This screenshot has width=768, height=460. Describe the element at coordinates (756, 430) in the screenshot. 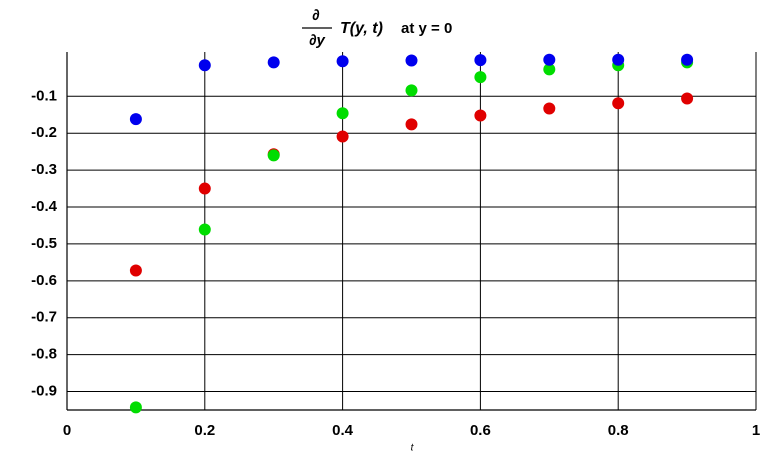

I see `x-tick-label: 1` at that location.